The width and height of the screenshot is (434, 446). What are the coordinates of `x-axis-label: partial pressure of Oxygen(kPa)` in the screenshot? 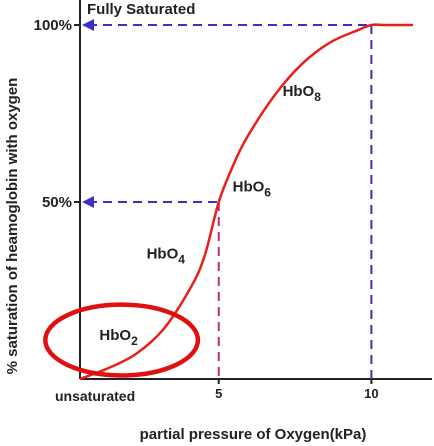 It's located at (253, 434).